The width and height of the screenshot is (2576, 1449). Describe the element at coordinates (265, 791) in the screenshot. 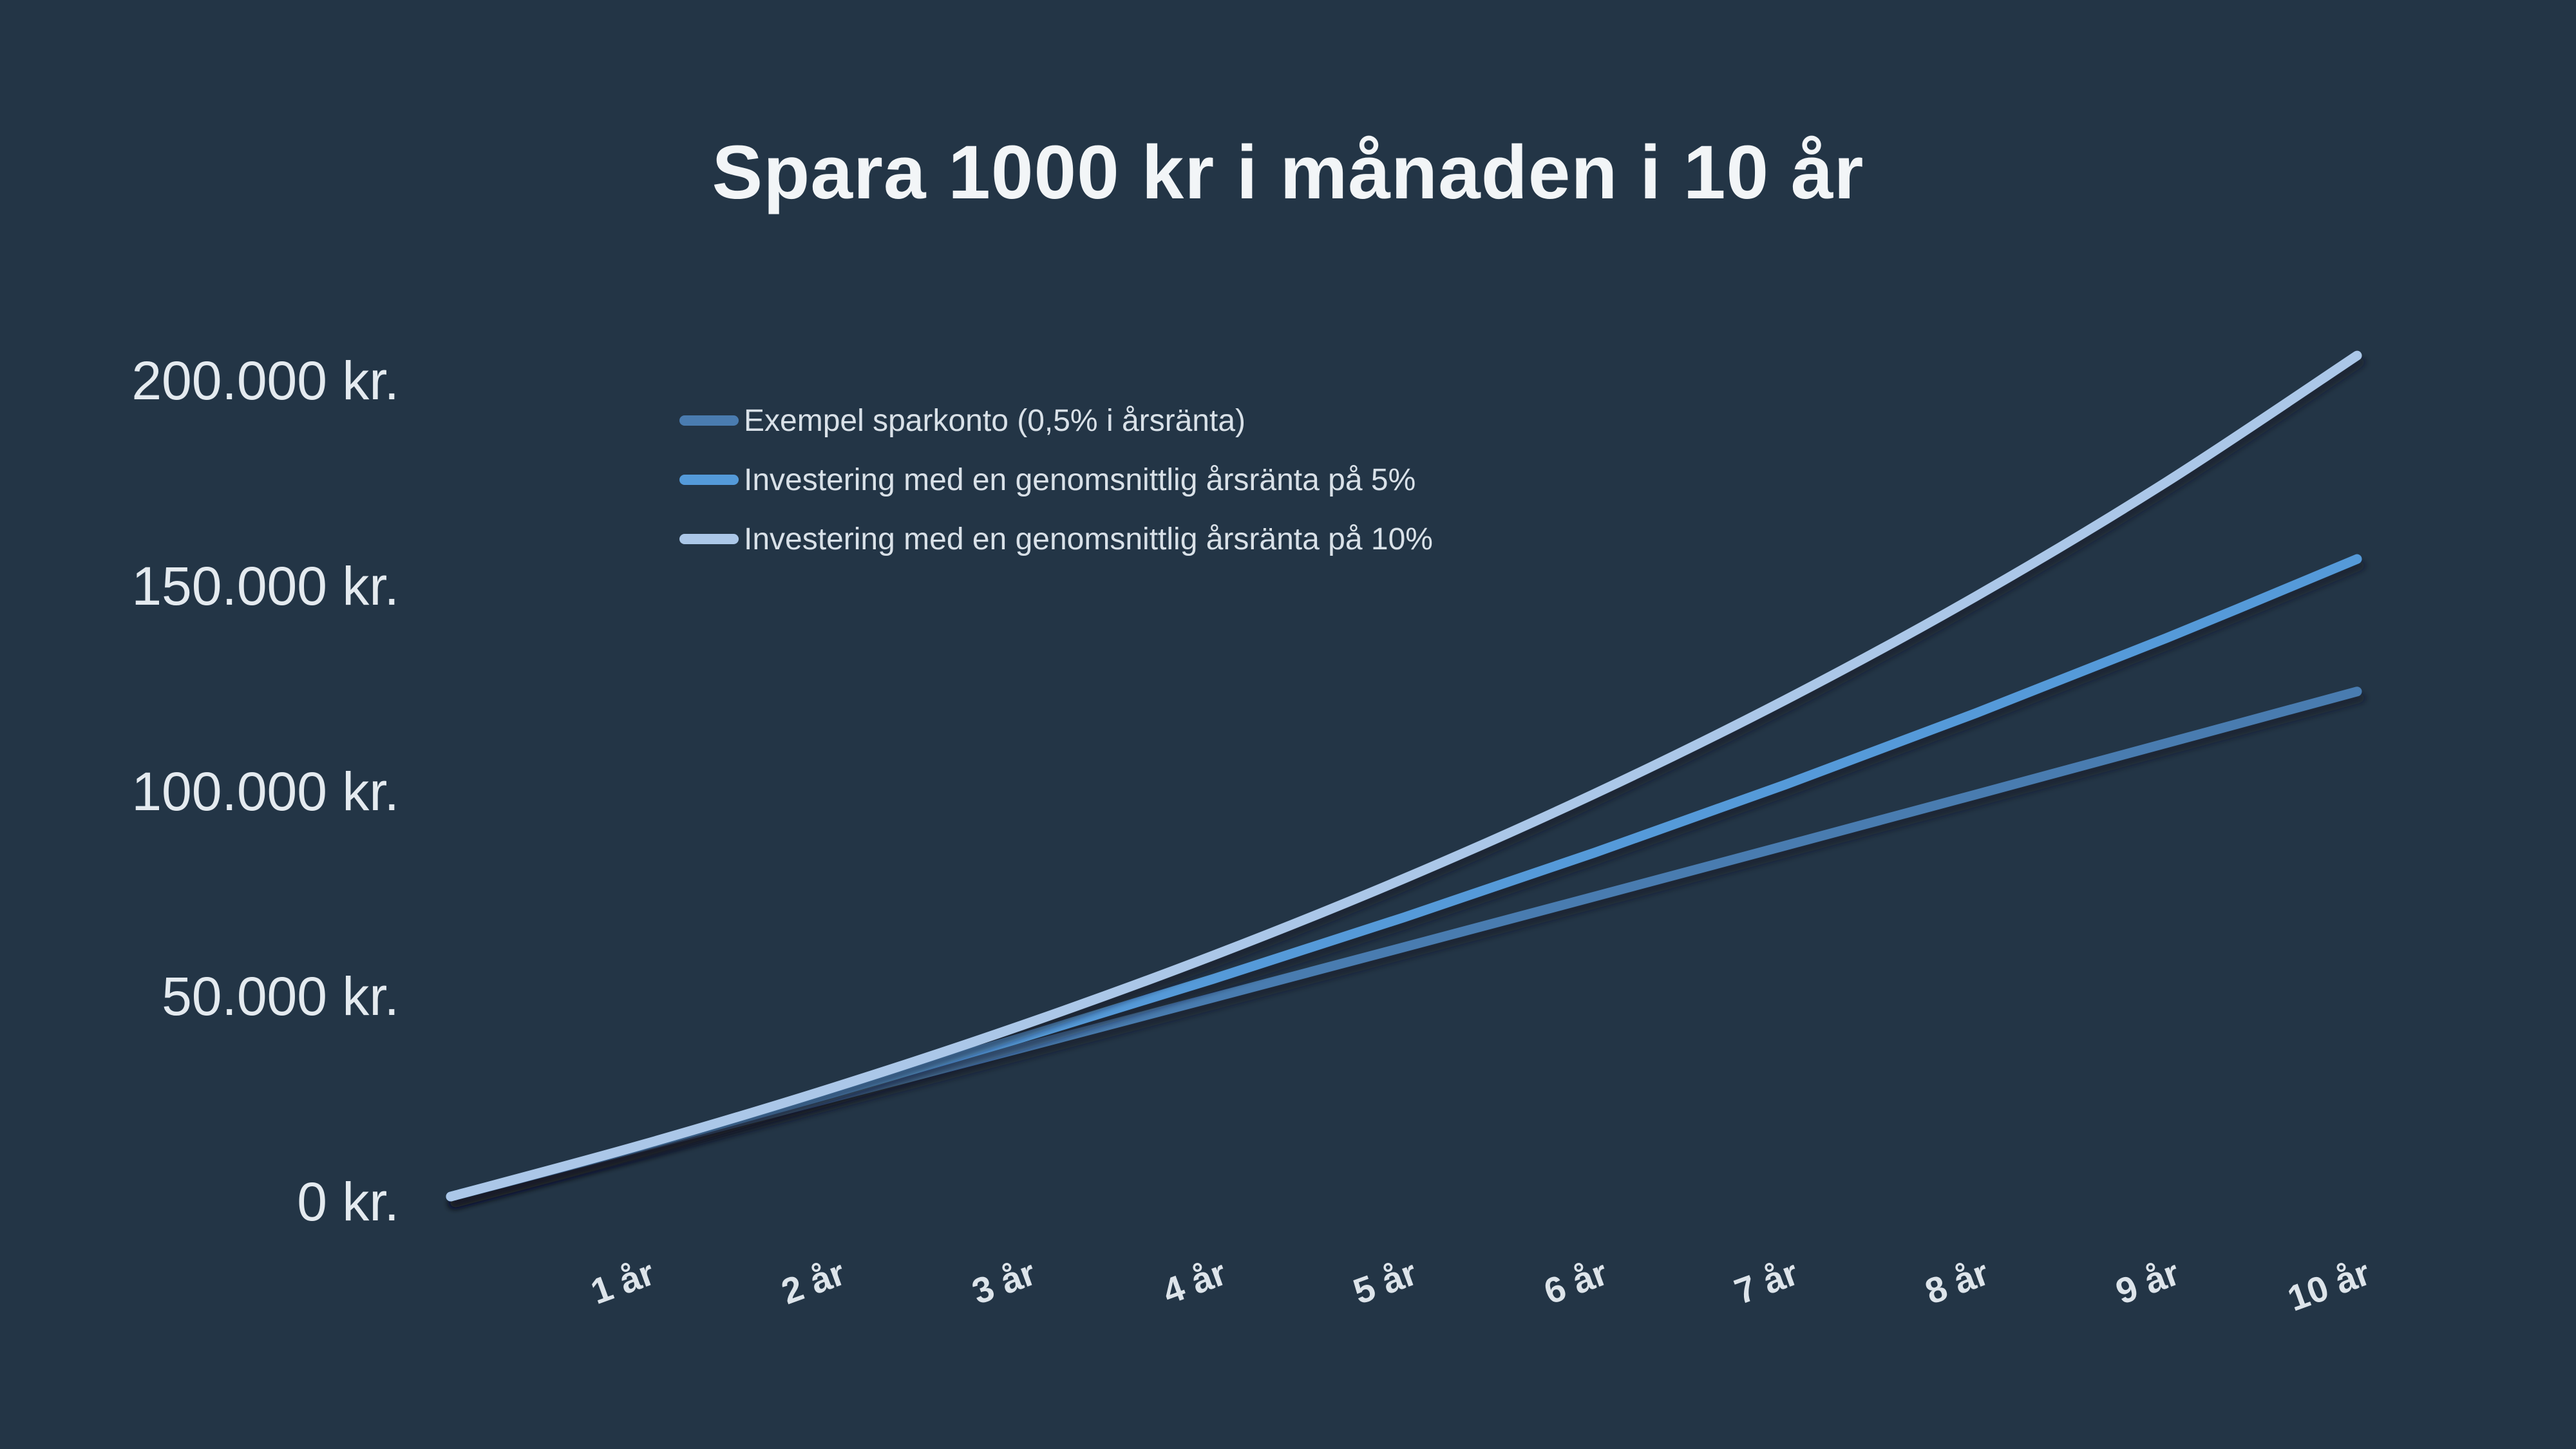

I see `y-axis-tick-label: 100.000 kr.` at that location.